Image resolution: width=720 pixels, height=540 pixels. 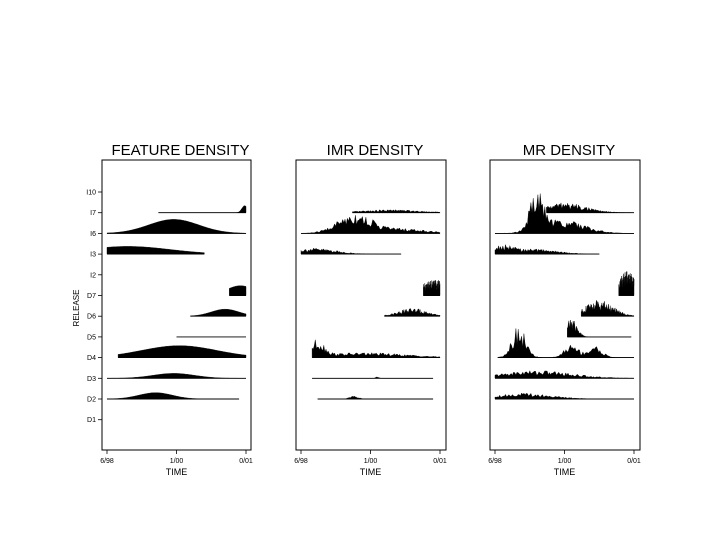 I want to click on y-tick-label: D6, so click(x=91, y=317).